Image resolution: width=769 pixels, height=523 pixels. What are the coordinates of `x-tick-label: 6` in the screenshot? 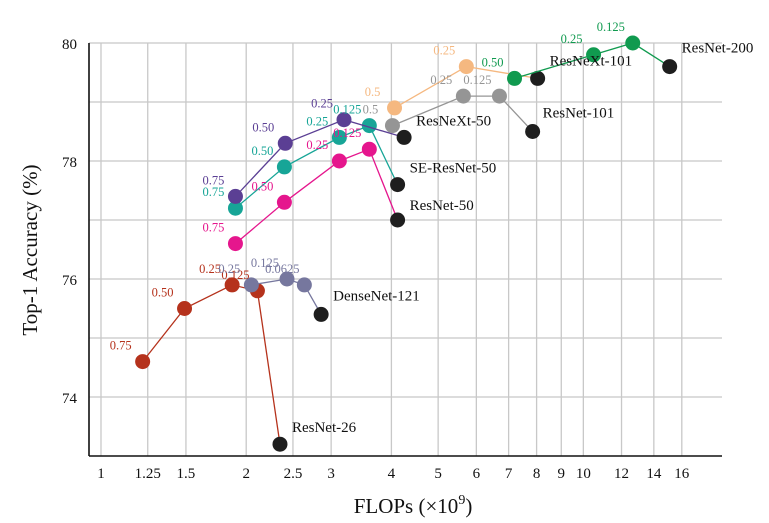 It's located at (477, 474).